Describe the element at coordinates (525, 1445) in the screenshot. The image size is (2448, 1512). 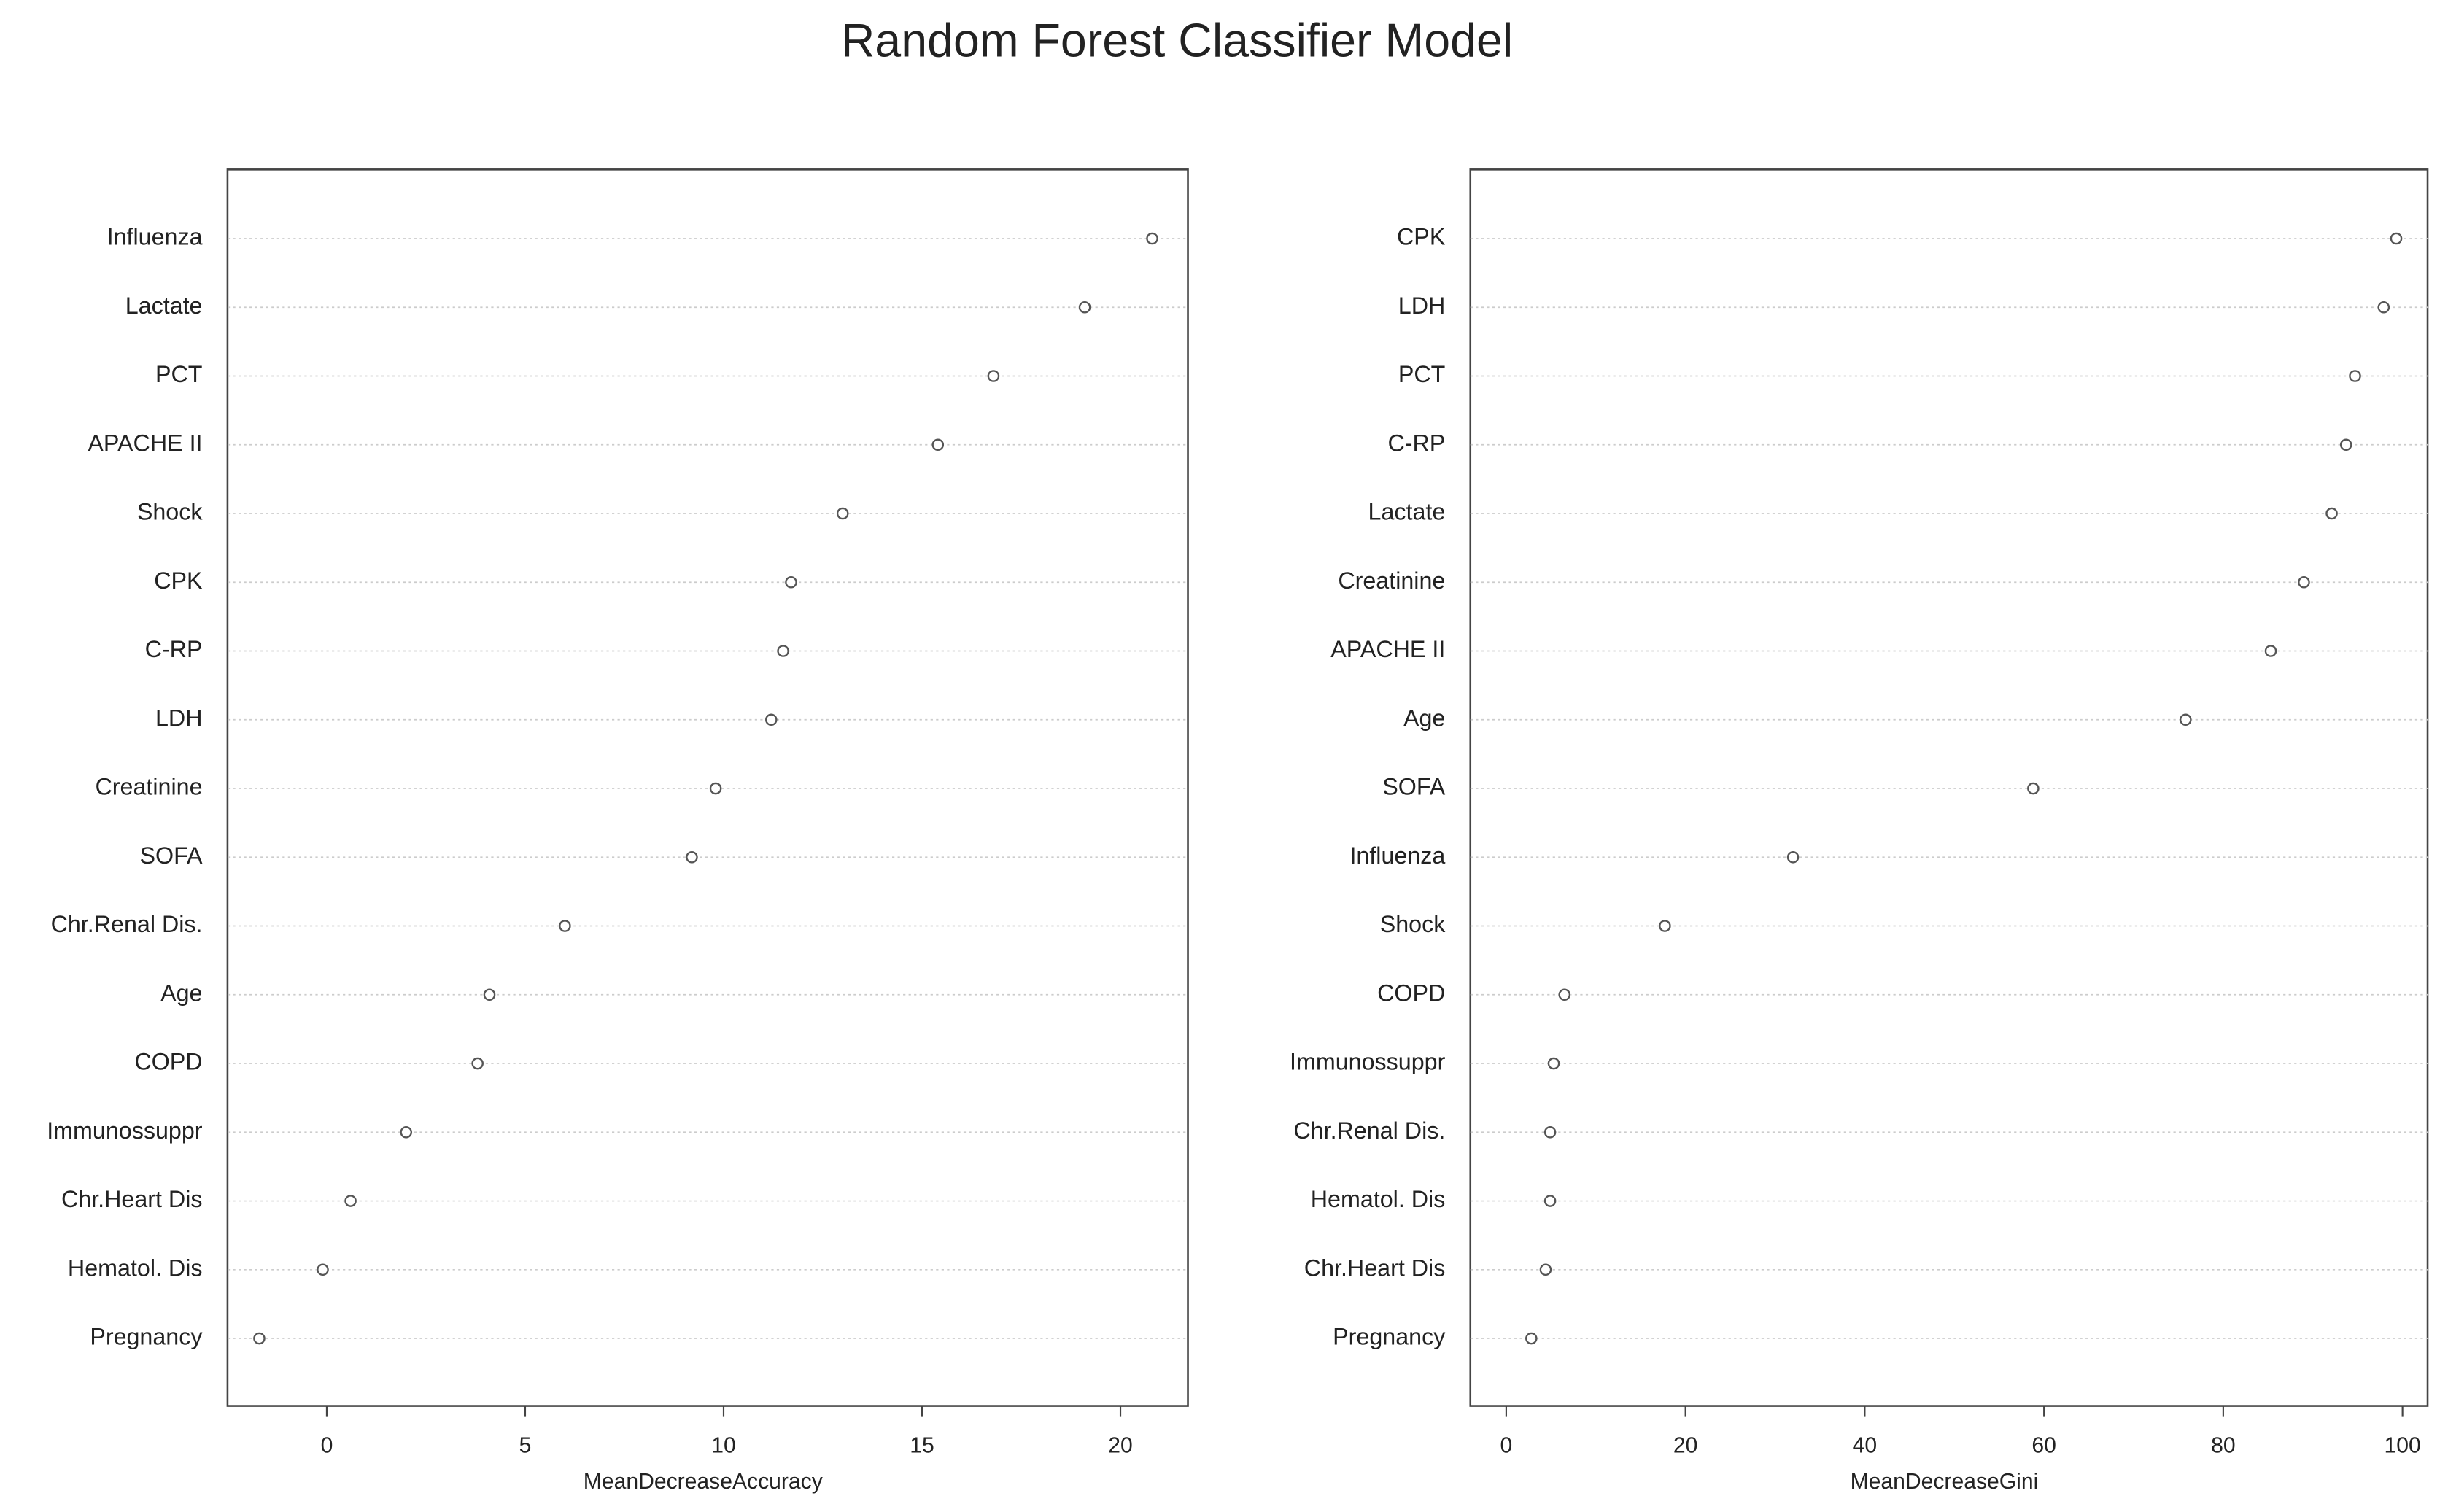
I see `x-tick-label: 5` at that location.